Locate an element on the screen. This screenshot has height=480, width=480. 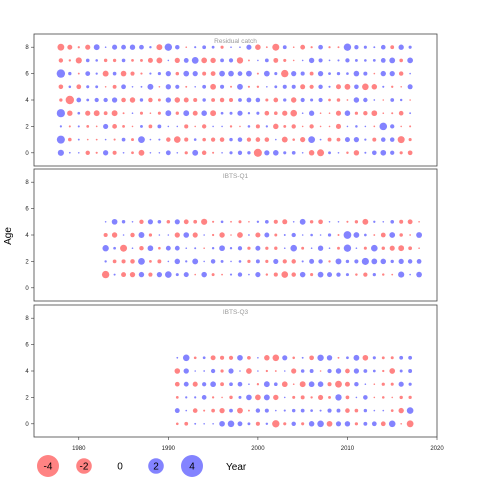
y-tick-label: 6 is located at coordinates (27, 75).